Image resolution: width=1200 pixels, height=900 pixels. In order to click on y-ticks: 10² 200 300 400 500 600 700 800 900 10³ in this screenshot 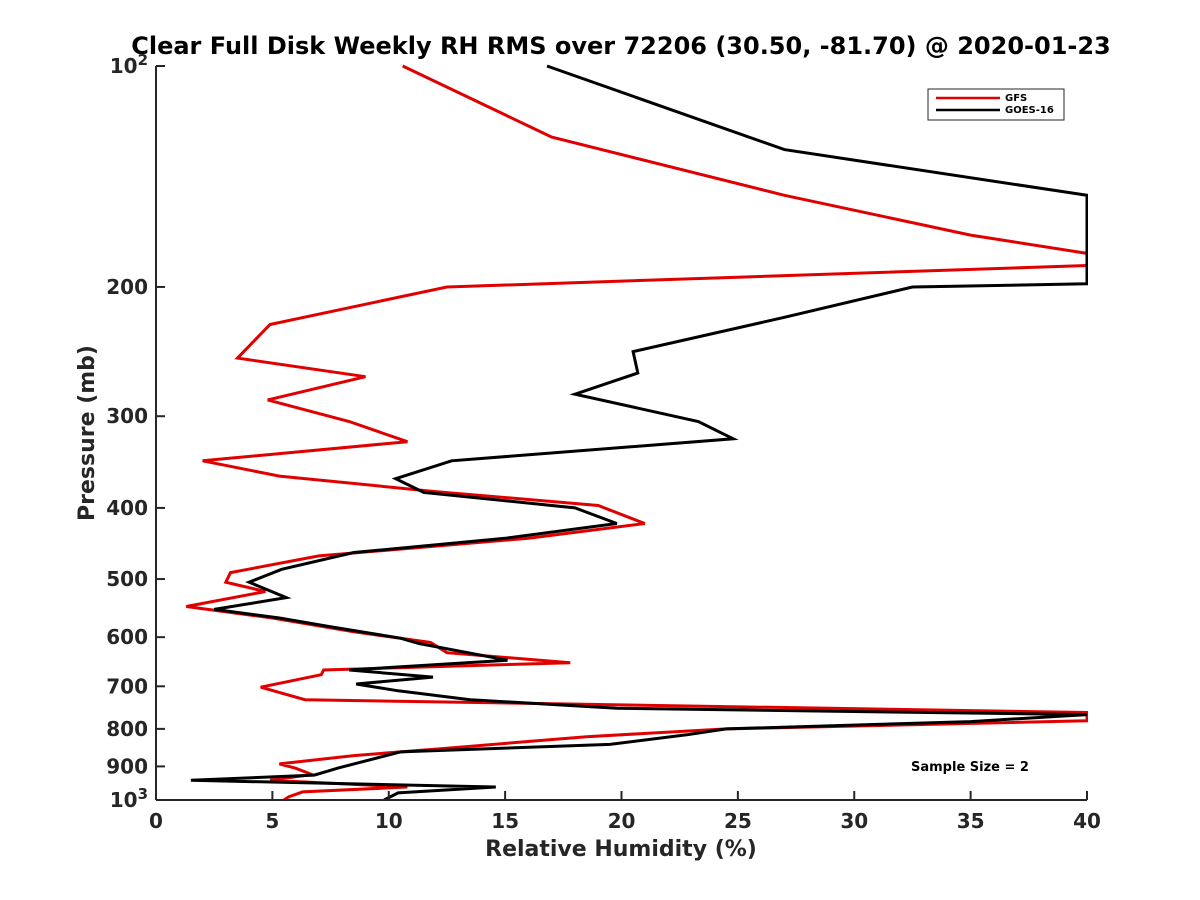, I will do `click(135, 431)`.